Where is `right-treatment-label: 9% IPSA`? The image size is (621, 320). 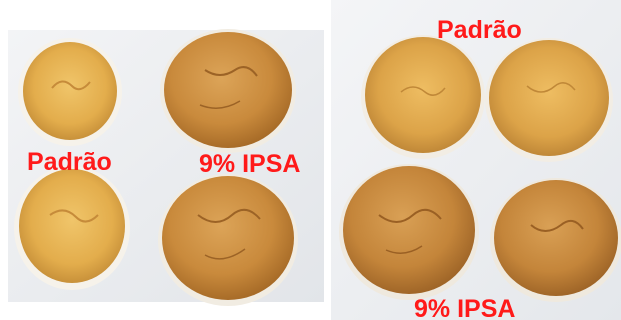
right-treatment-label: 9% IPSA is located at coordinates (465, 307).